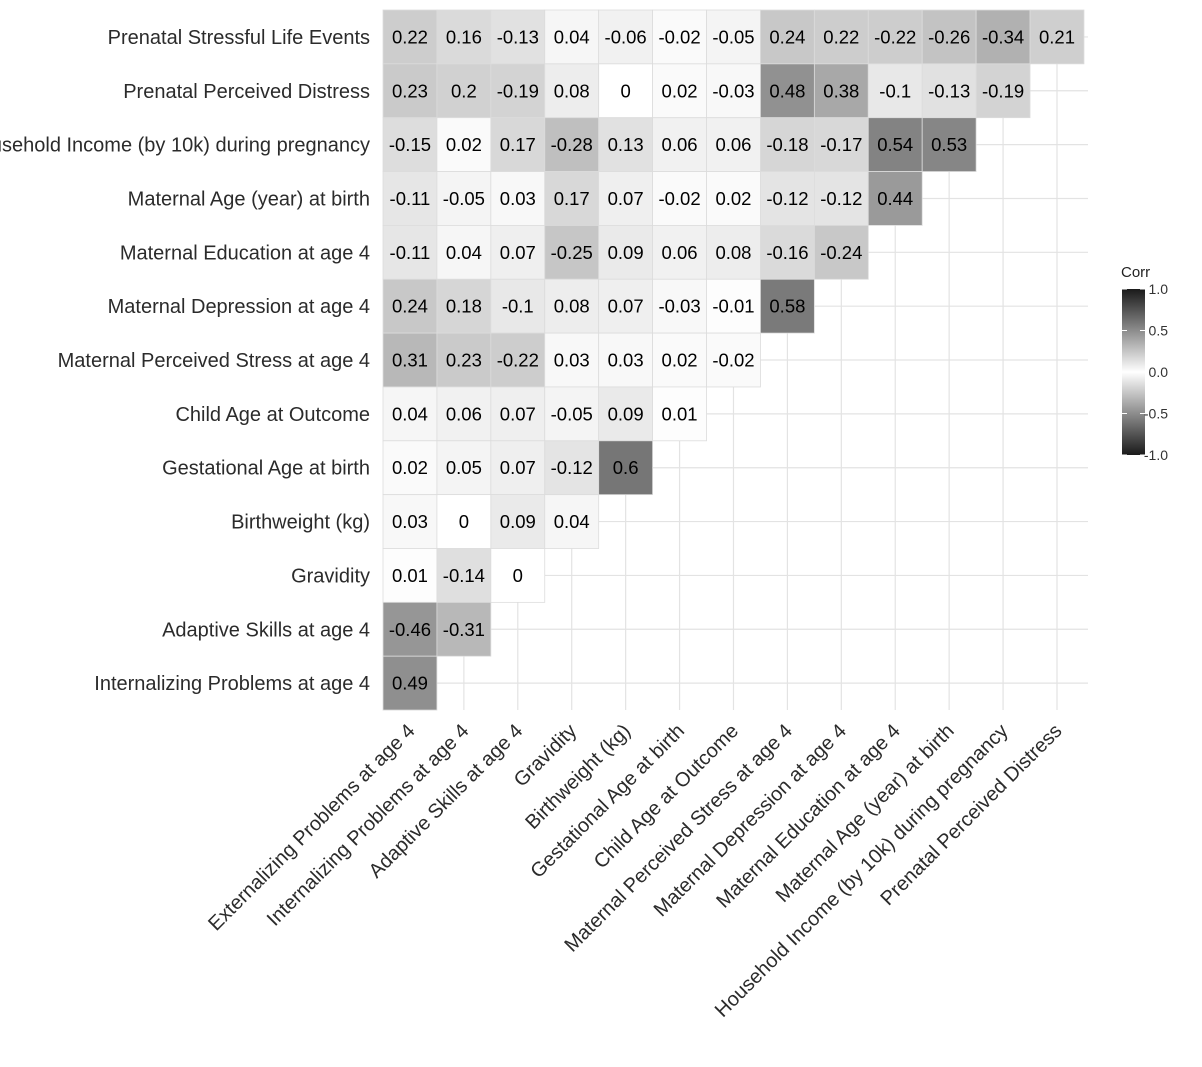  What do you see at coordinates (895, 144) in the screenshot?
I see `cell-value-label: 0.54` at bounding box center [895, 144].